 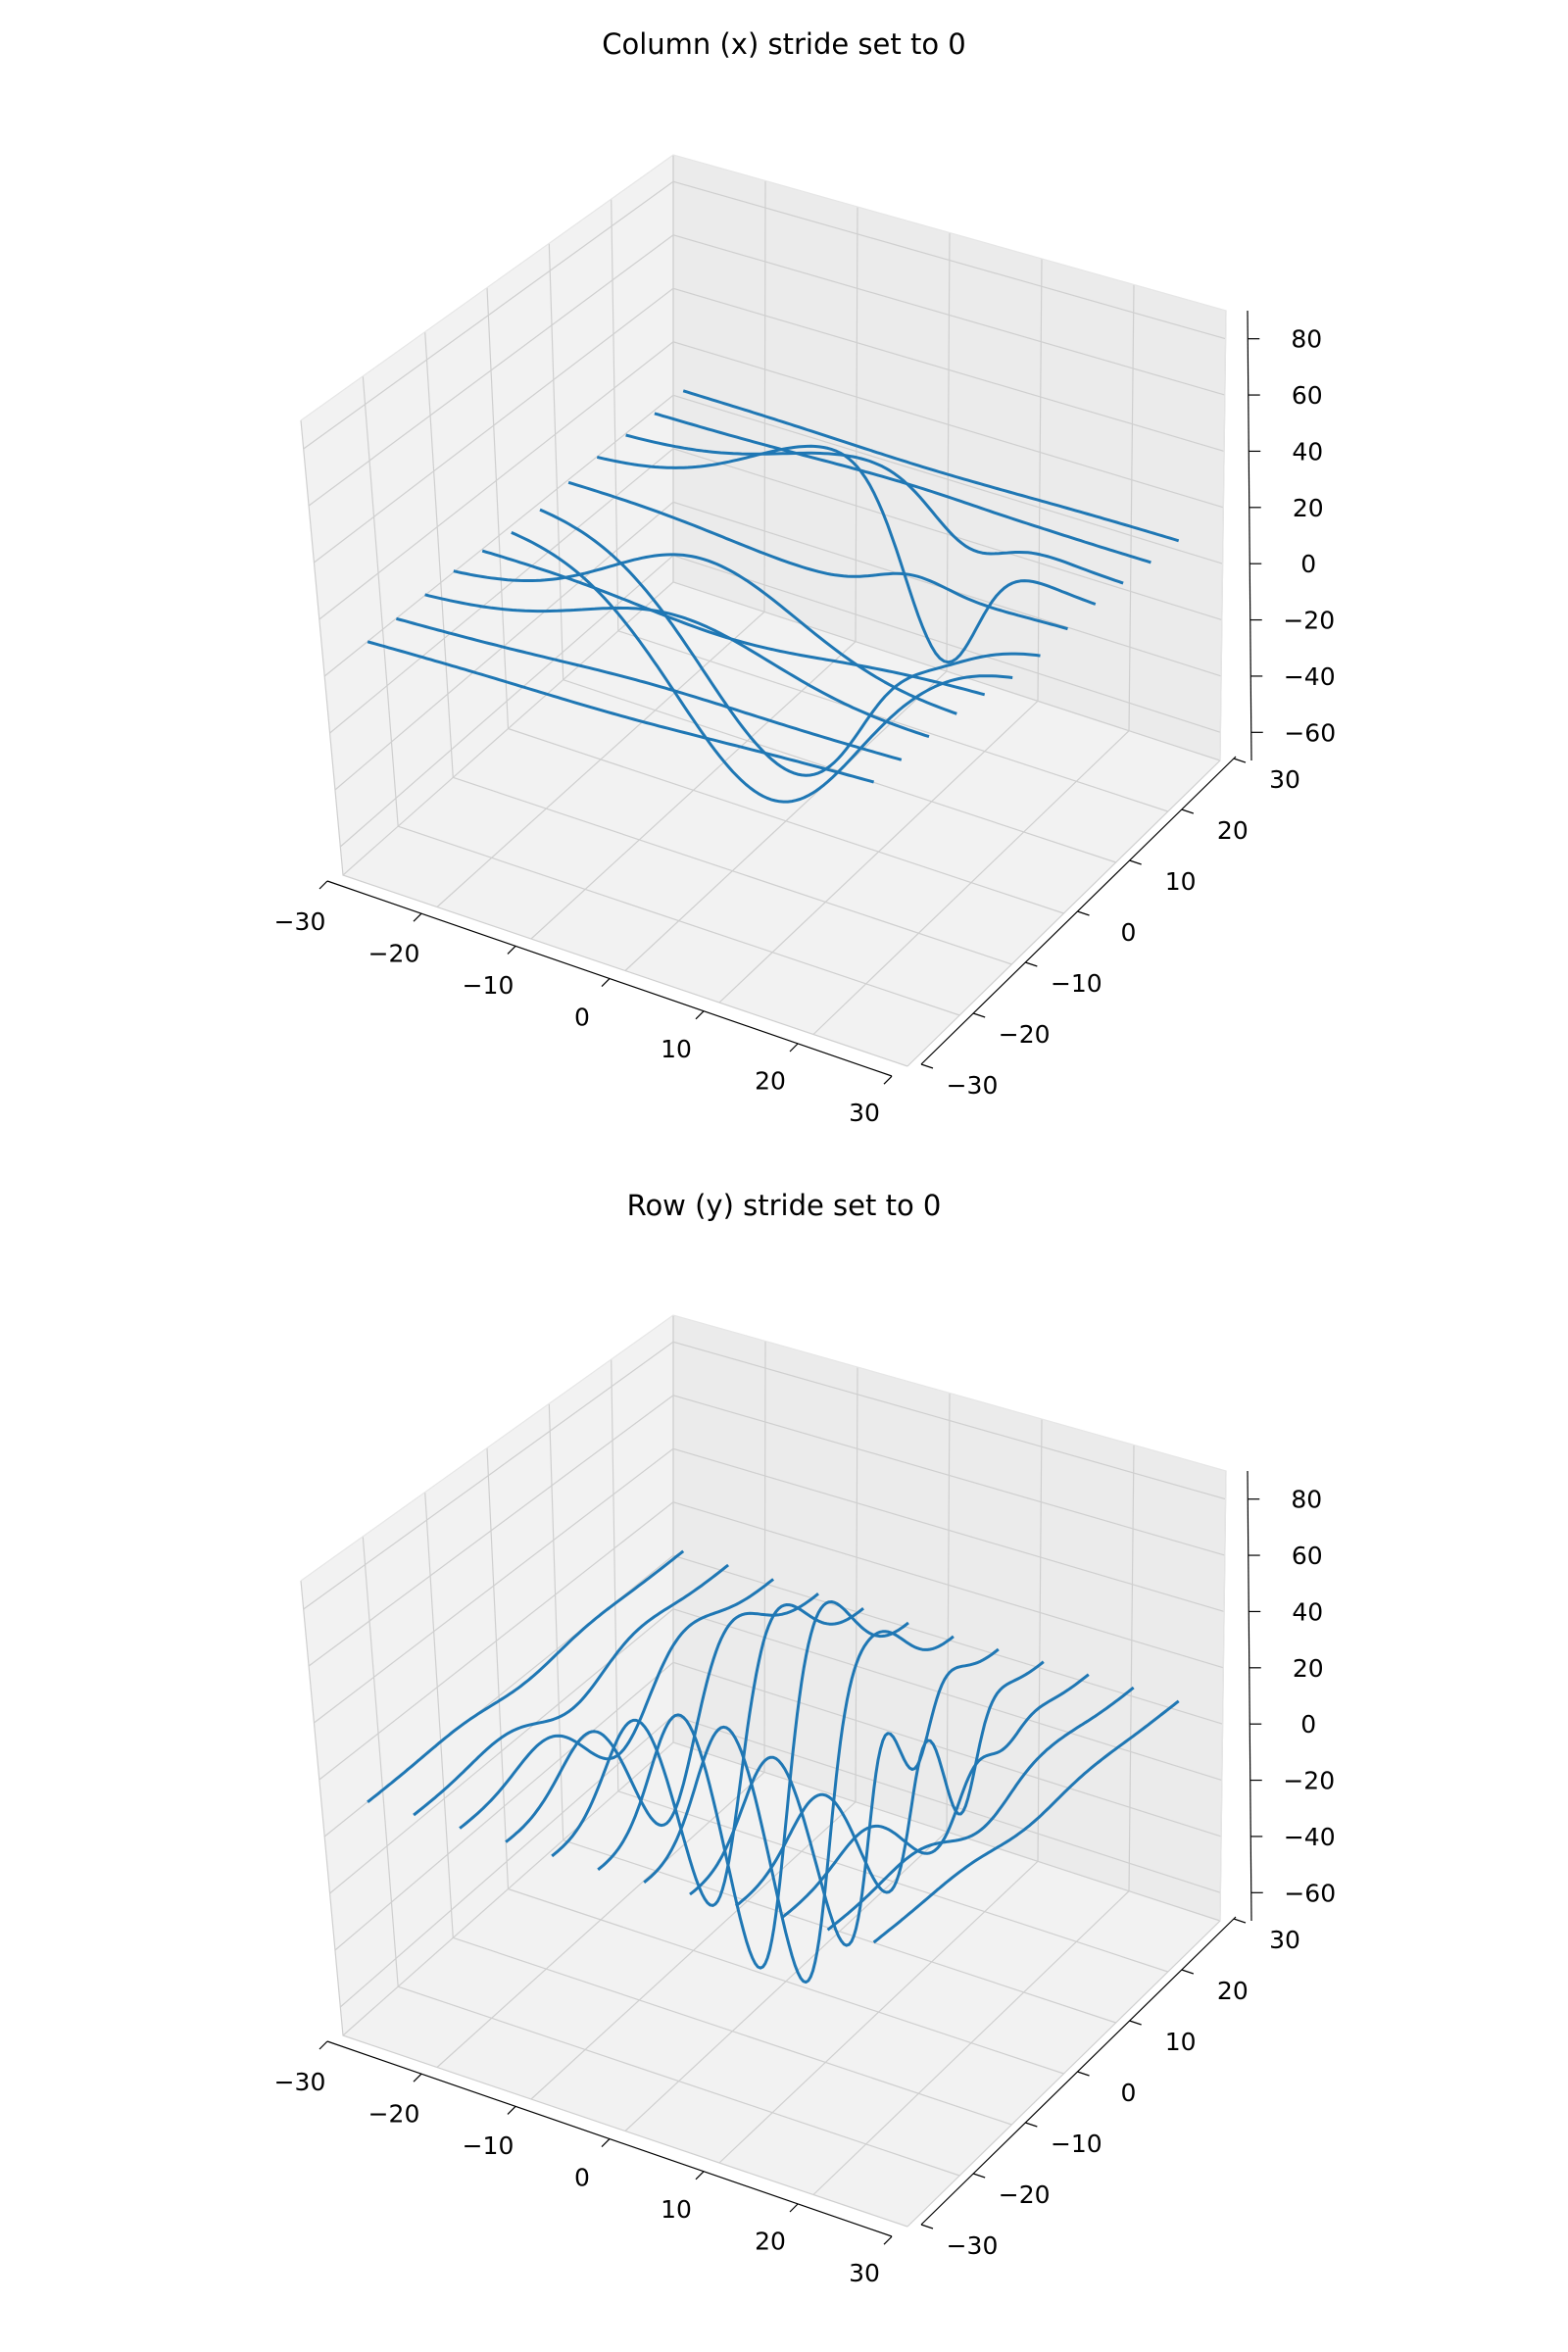 I want to click on chart-title: Row (y) stride set to 0, so click(x=784, y=1205).